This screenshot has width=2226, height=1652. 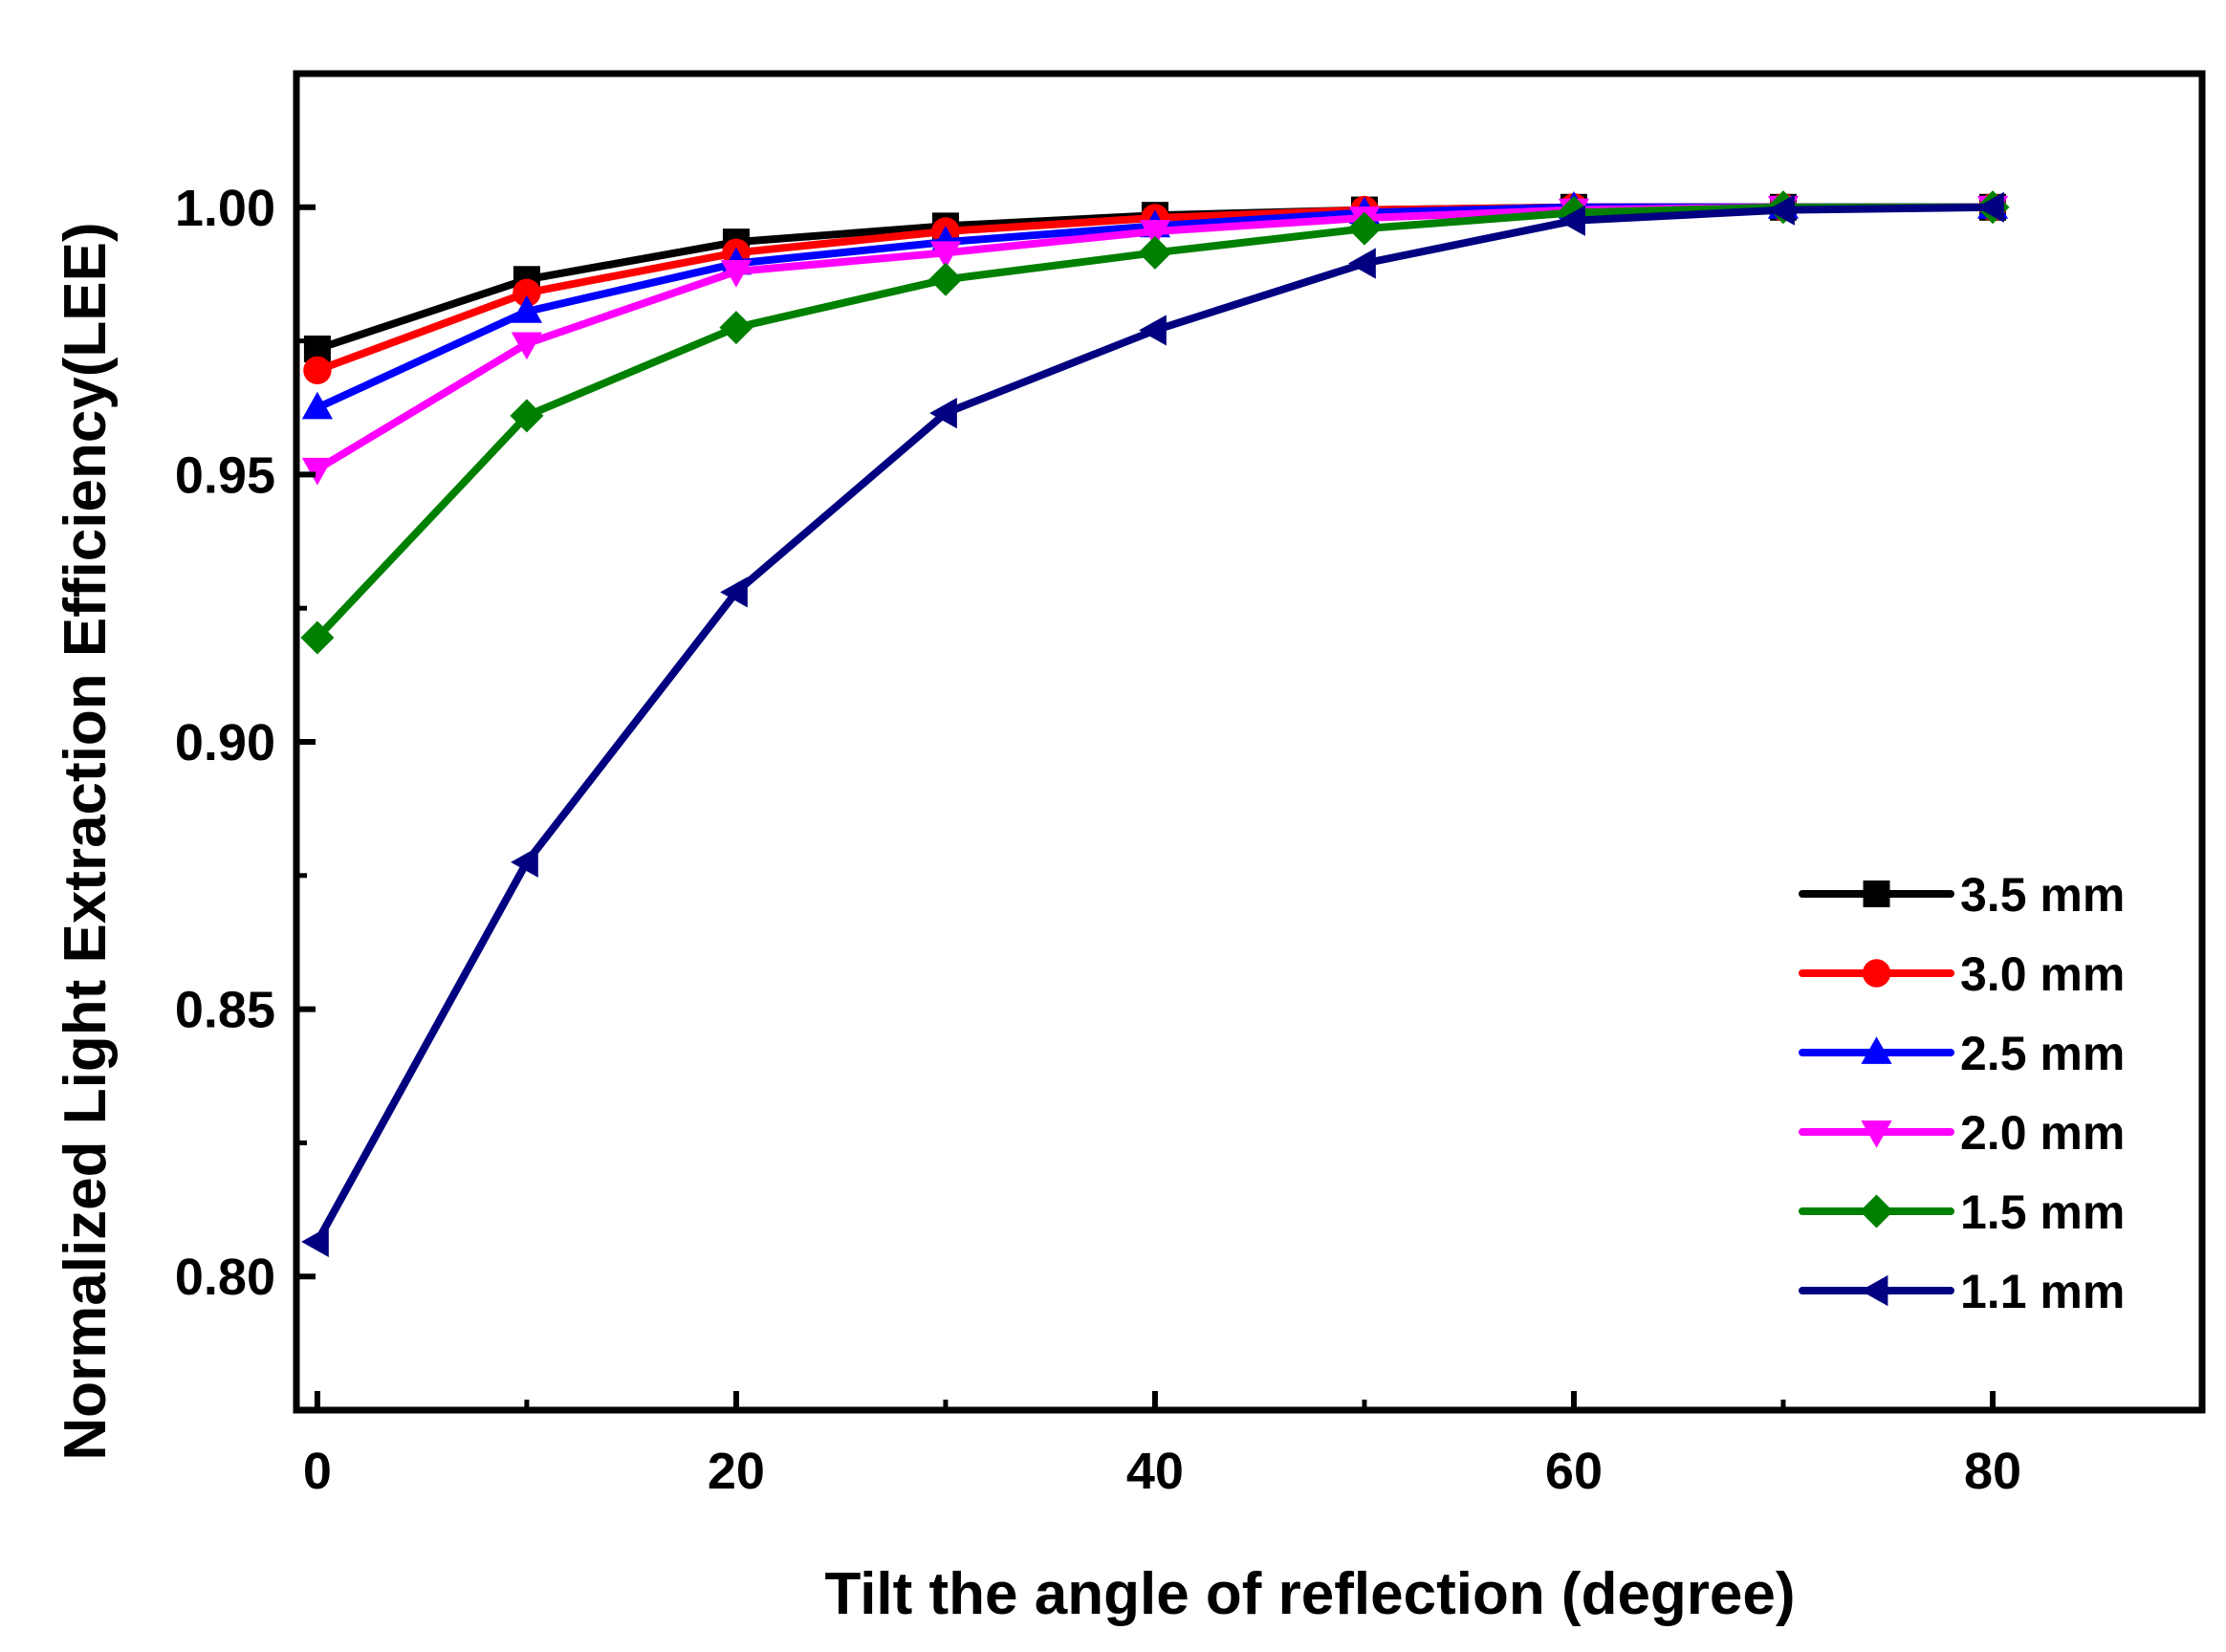 What do you see at coordinates (2043, 974) in the screenshot?
I see `legend-label-1: 3.0 mm` at bounding box center [2043, 974].